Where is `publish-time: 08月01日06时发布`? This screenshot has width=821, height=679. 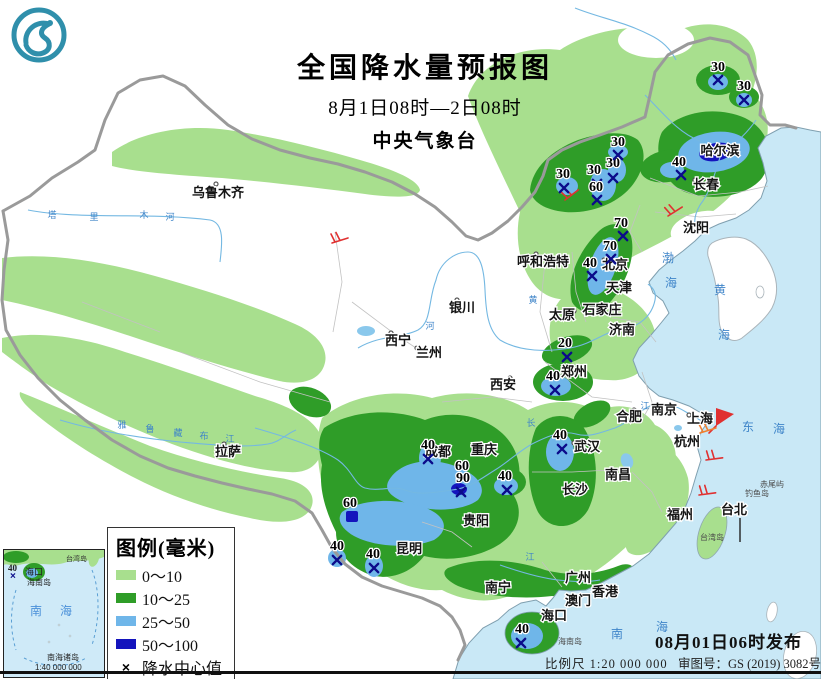 publish-time: 08月01日06时发布 is located at coordinates (728, 642).